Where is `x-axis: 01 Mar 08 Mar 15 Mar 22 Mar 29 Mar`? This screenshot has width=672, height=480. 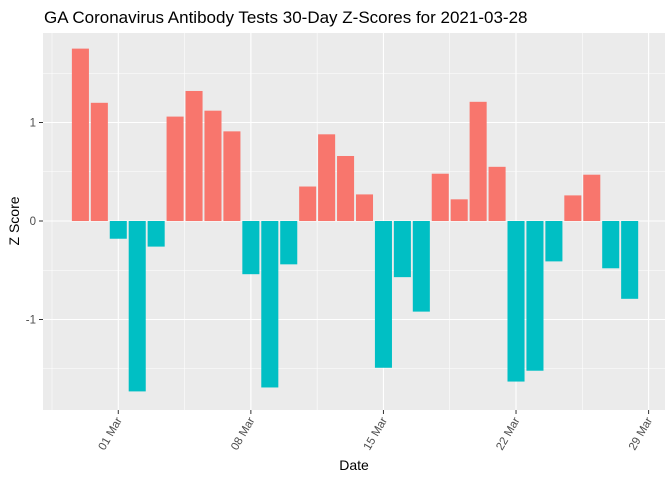
x-axis: 01 Mar 08 Mar 15 Mar 22 Mar 29 Mar is located at coordinates (376, 431).